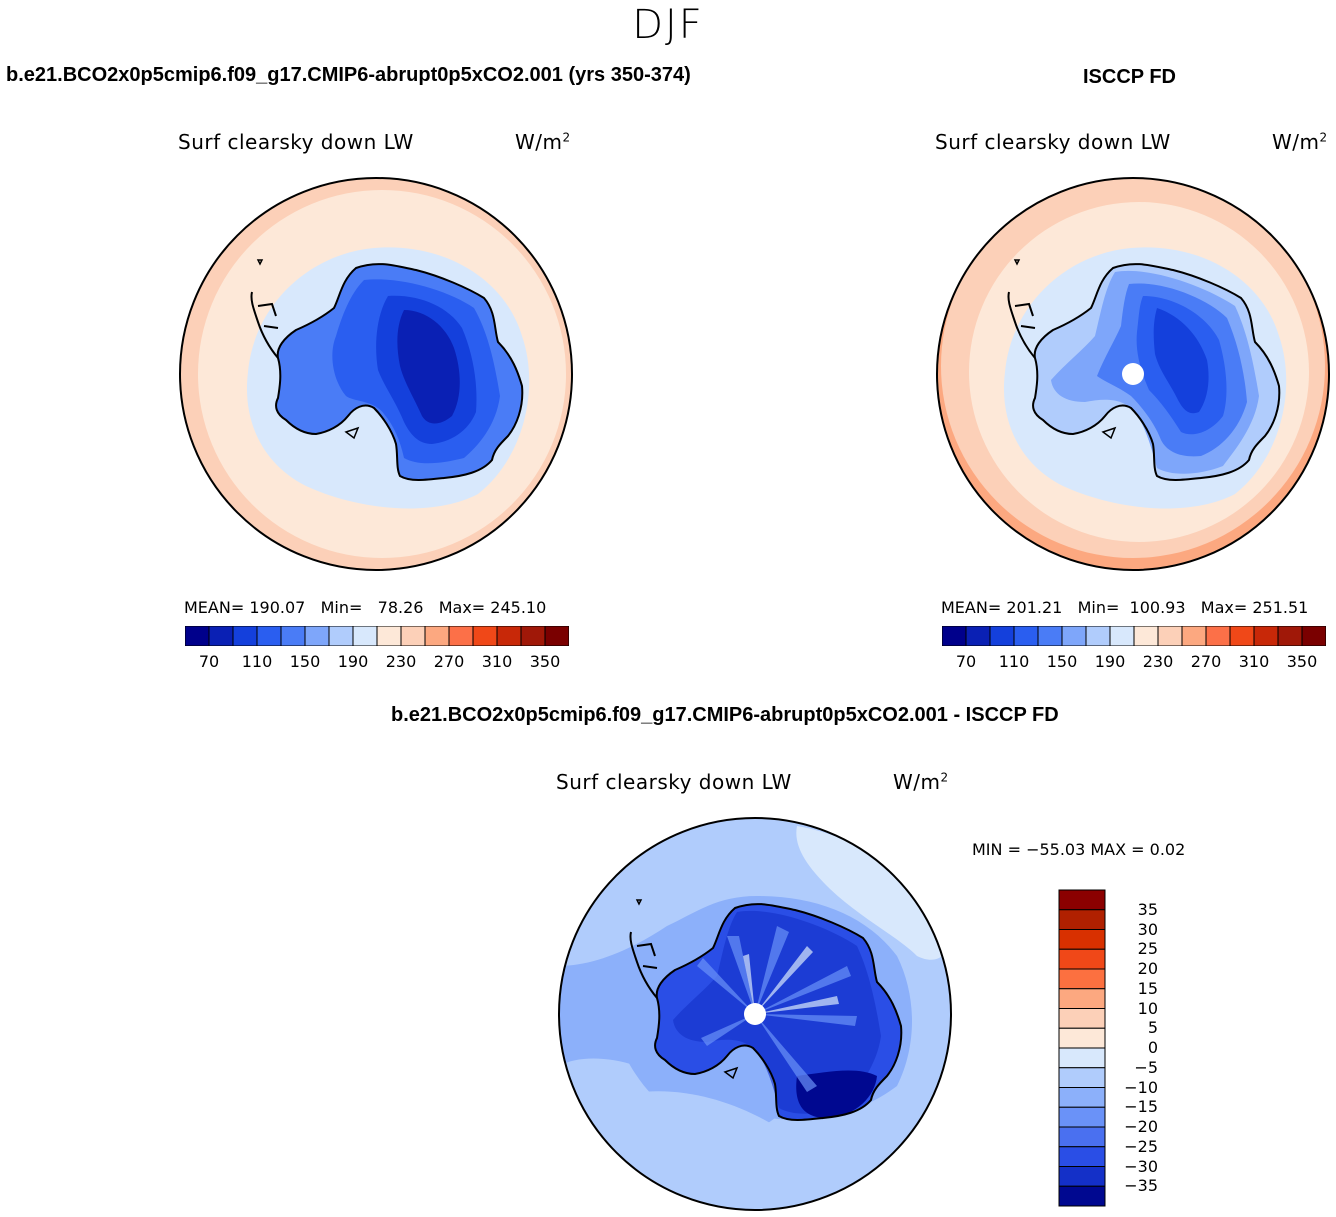 The image size is (1336, 1217). I want to click on colorbar-tick-label: 25, so click(1147, 949).